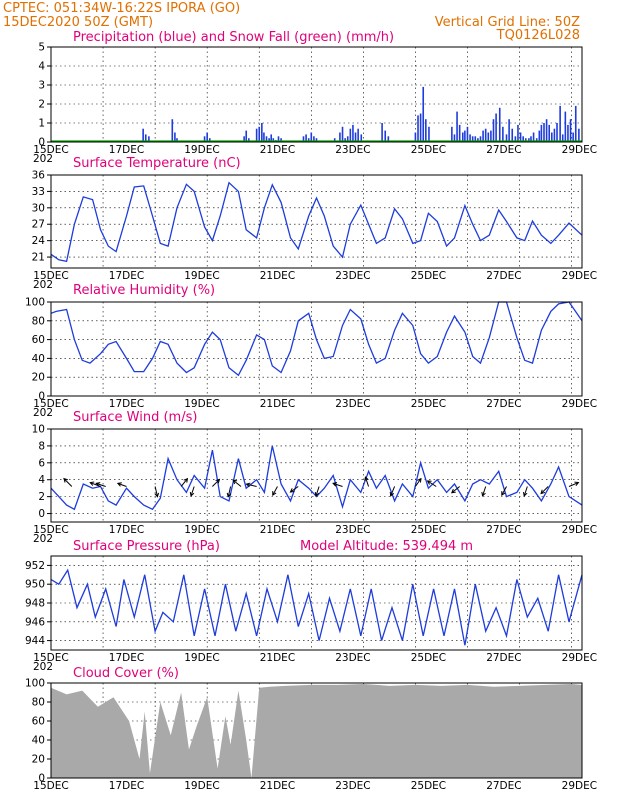 The image size is (618, 800). Describe the element at coordinates (35, 604) in the screenshot. I see `ytick-label: 948` at that location.